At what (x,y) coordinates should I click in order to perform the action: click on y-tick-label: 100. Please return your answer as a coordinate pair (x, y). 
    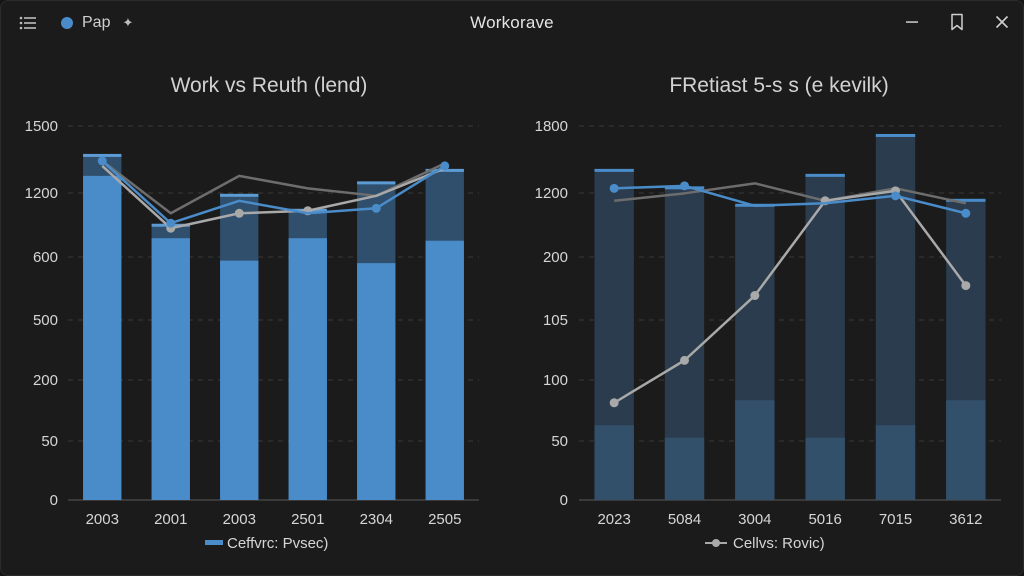
    Looking at the image, I should click on (555, 380).